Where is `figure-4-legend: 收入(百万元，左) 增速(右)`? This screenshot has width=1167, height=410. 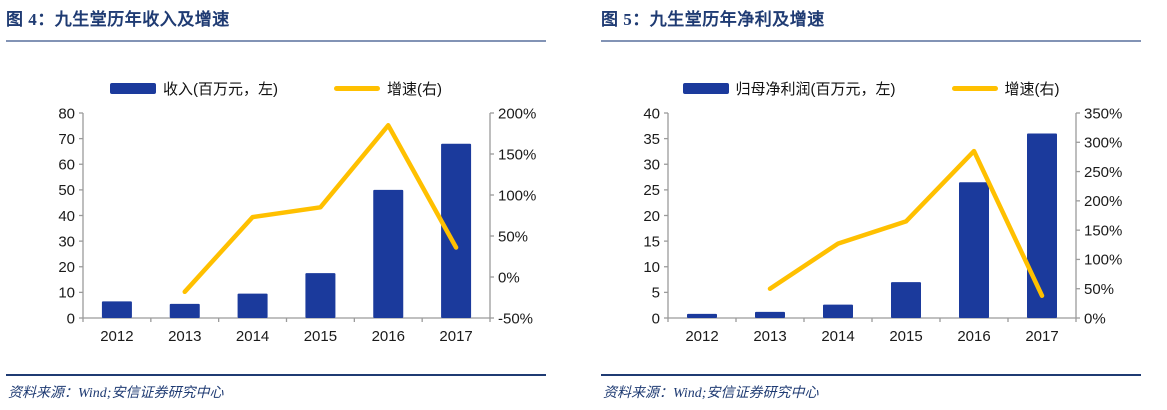 figure-4-legend: 收入(百万元，左) 增速(右) is located at coordinates (276, 88).